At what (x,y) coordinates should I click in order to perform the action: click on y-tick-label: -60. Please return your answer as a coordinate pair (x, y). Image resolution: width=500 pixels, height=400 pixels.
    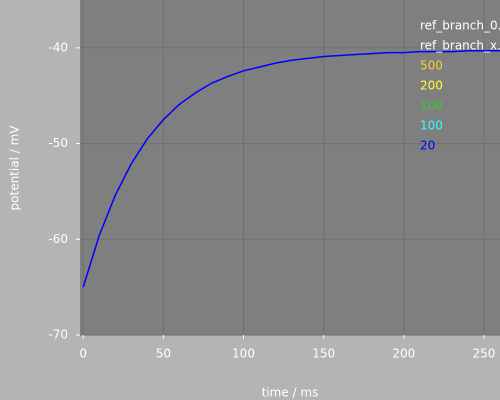
    Looking at the image, I should click on (58, 239).